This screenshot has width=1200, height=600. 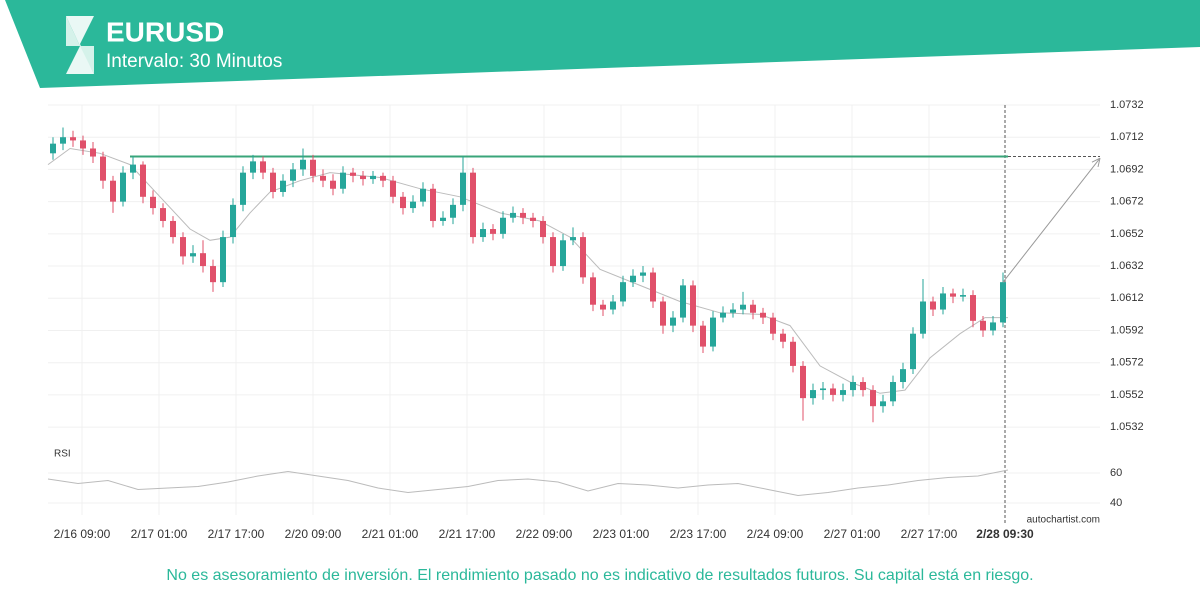 What do you see at coordinates (1051, 220) in the screenshot?
I see `forecast-arrow` at bounding box center [1051, 220].